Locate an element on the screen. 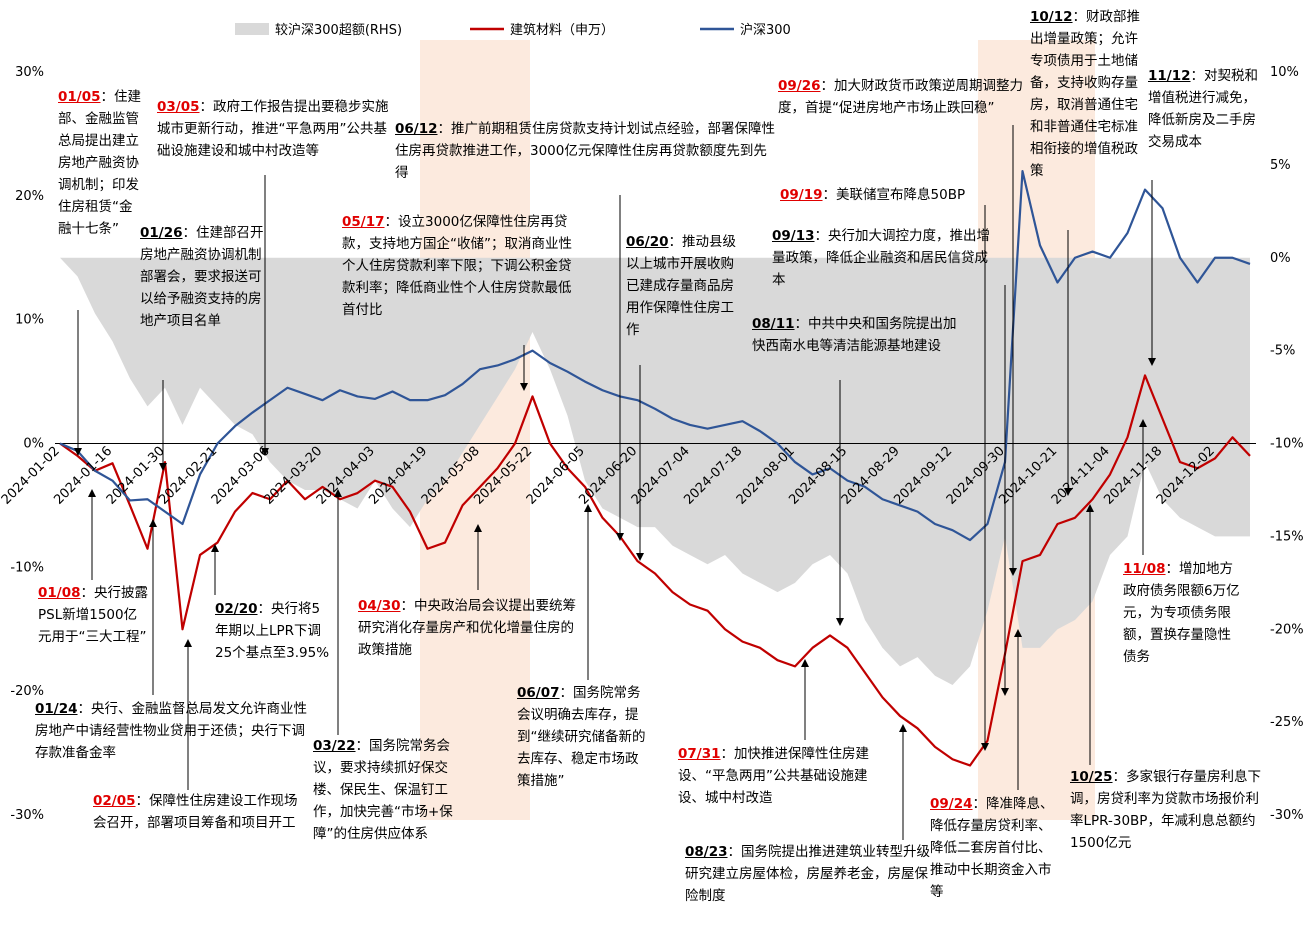 Image resolution: width=1316 pixels, height=929 pixels. annotation-text: ：国务院提出推进建筑业转型升级研究建立房屋体检，房屋养老金，房屋保险制度 is located at coordinates (808, 874).